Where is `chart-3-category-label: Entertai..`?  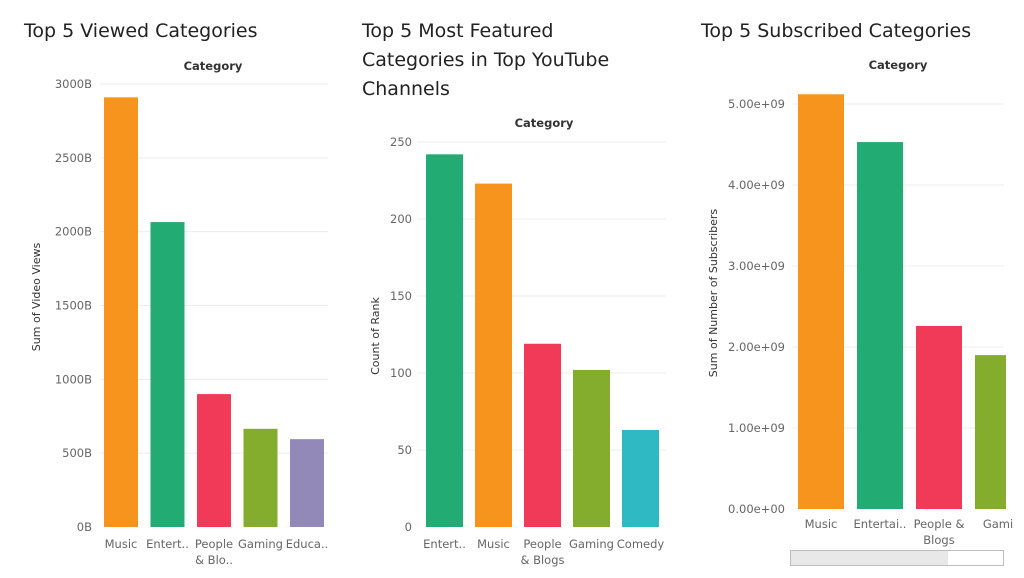
chart-3-category-label: Entertai.. is located at coordinates (880, 524).